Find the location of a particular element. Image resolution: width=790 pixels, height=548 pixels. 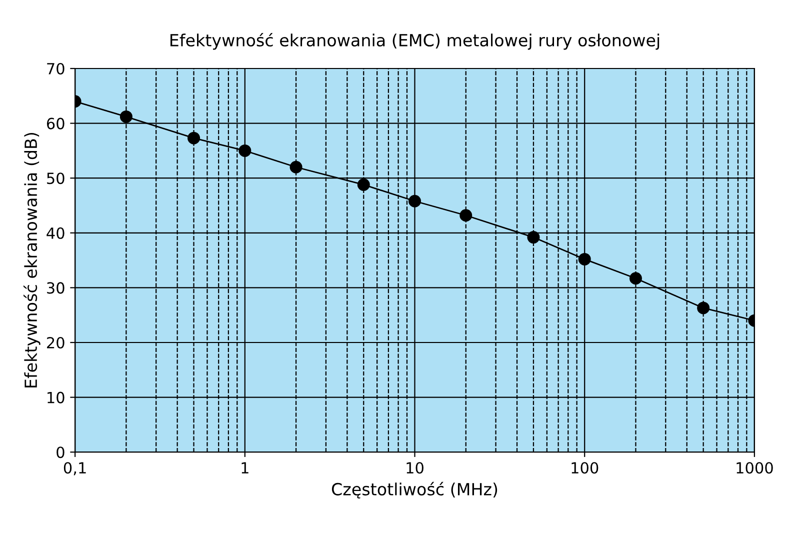

y-tick-label: 50 is located at coordinates (55, 178).